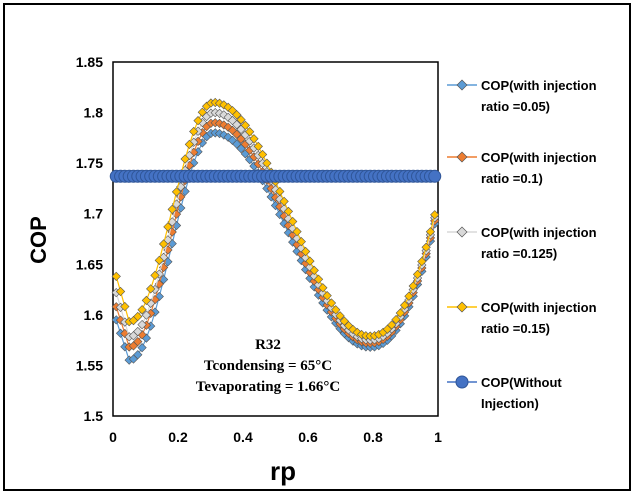  Describe the element at coordinates (38, 240) in the screenshot. I see `y-axis-label: COP` at that location.